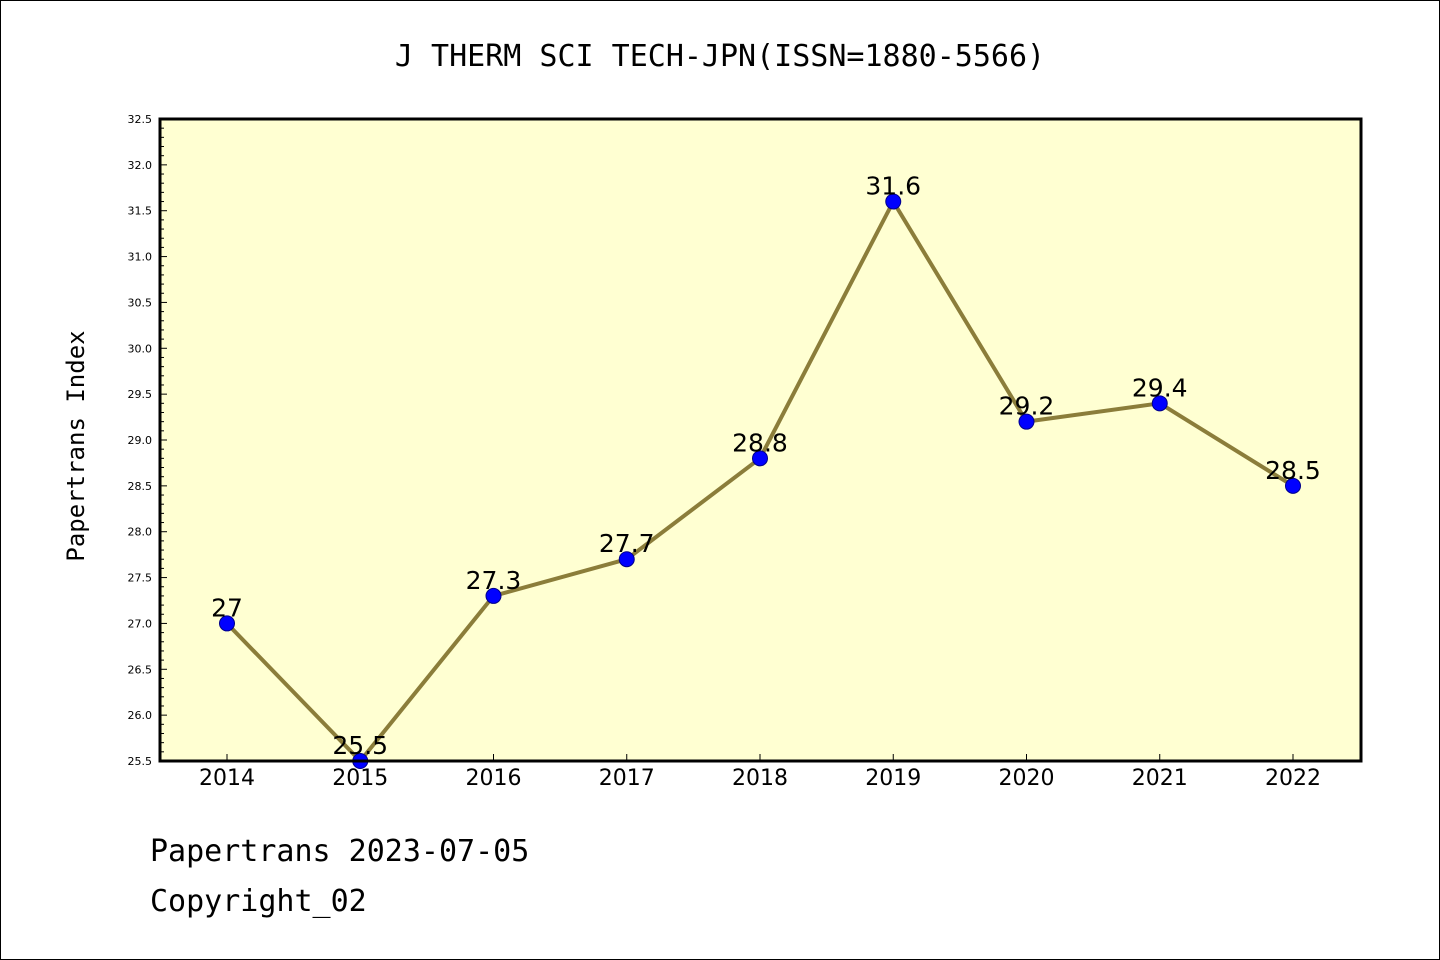  I want to click on data-label: 27, so click(227, 607).